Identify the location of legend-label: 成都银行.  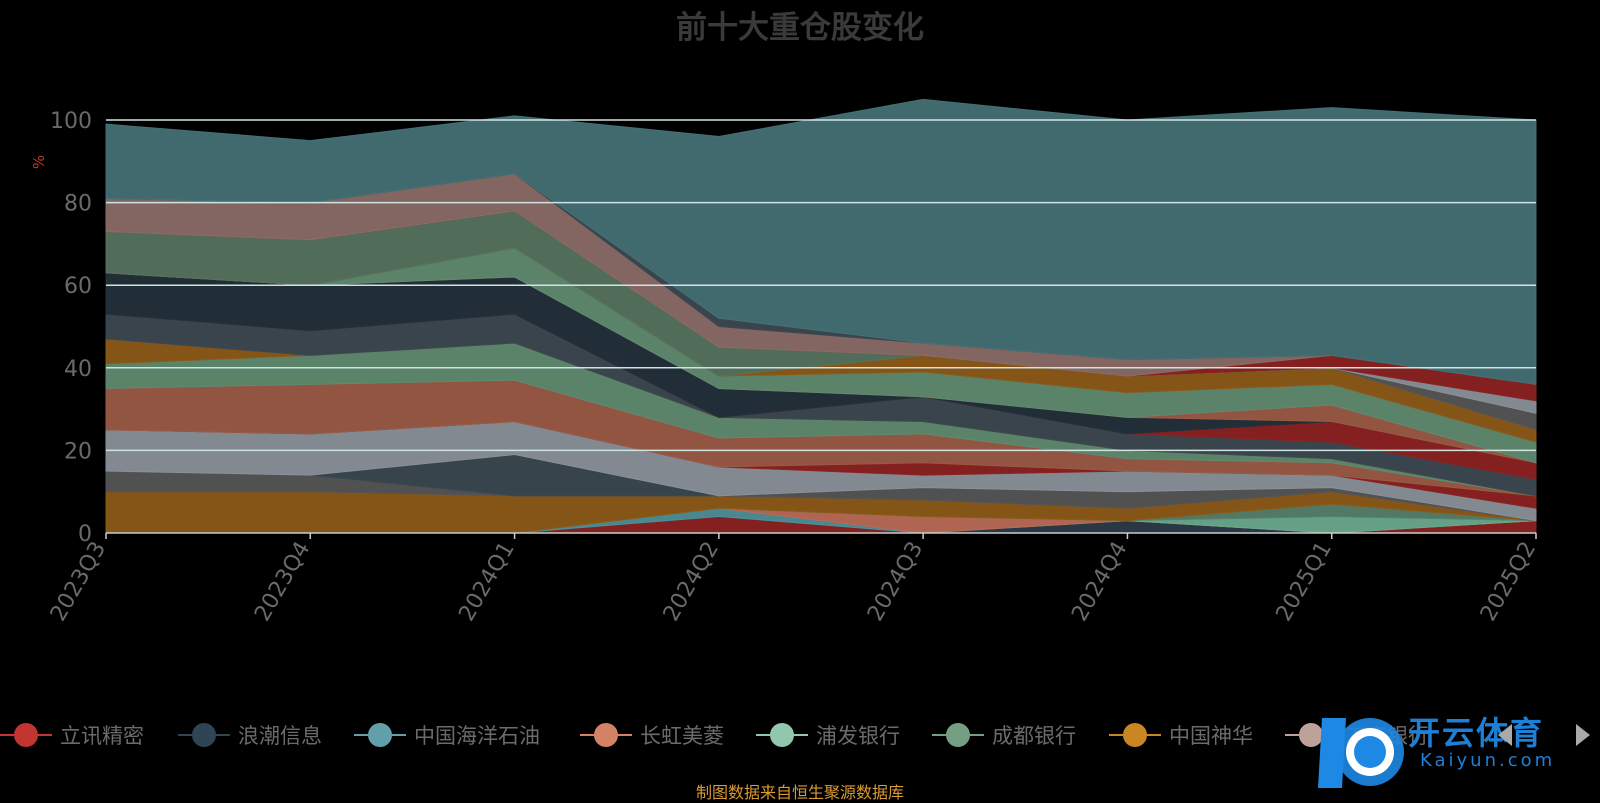
(1034, 736).